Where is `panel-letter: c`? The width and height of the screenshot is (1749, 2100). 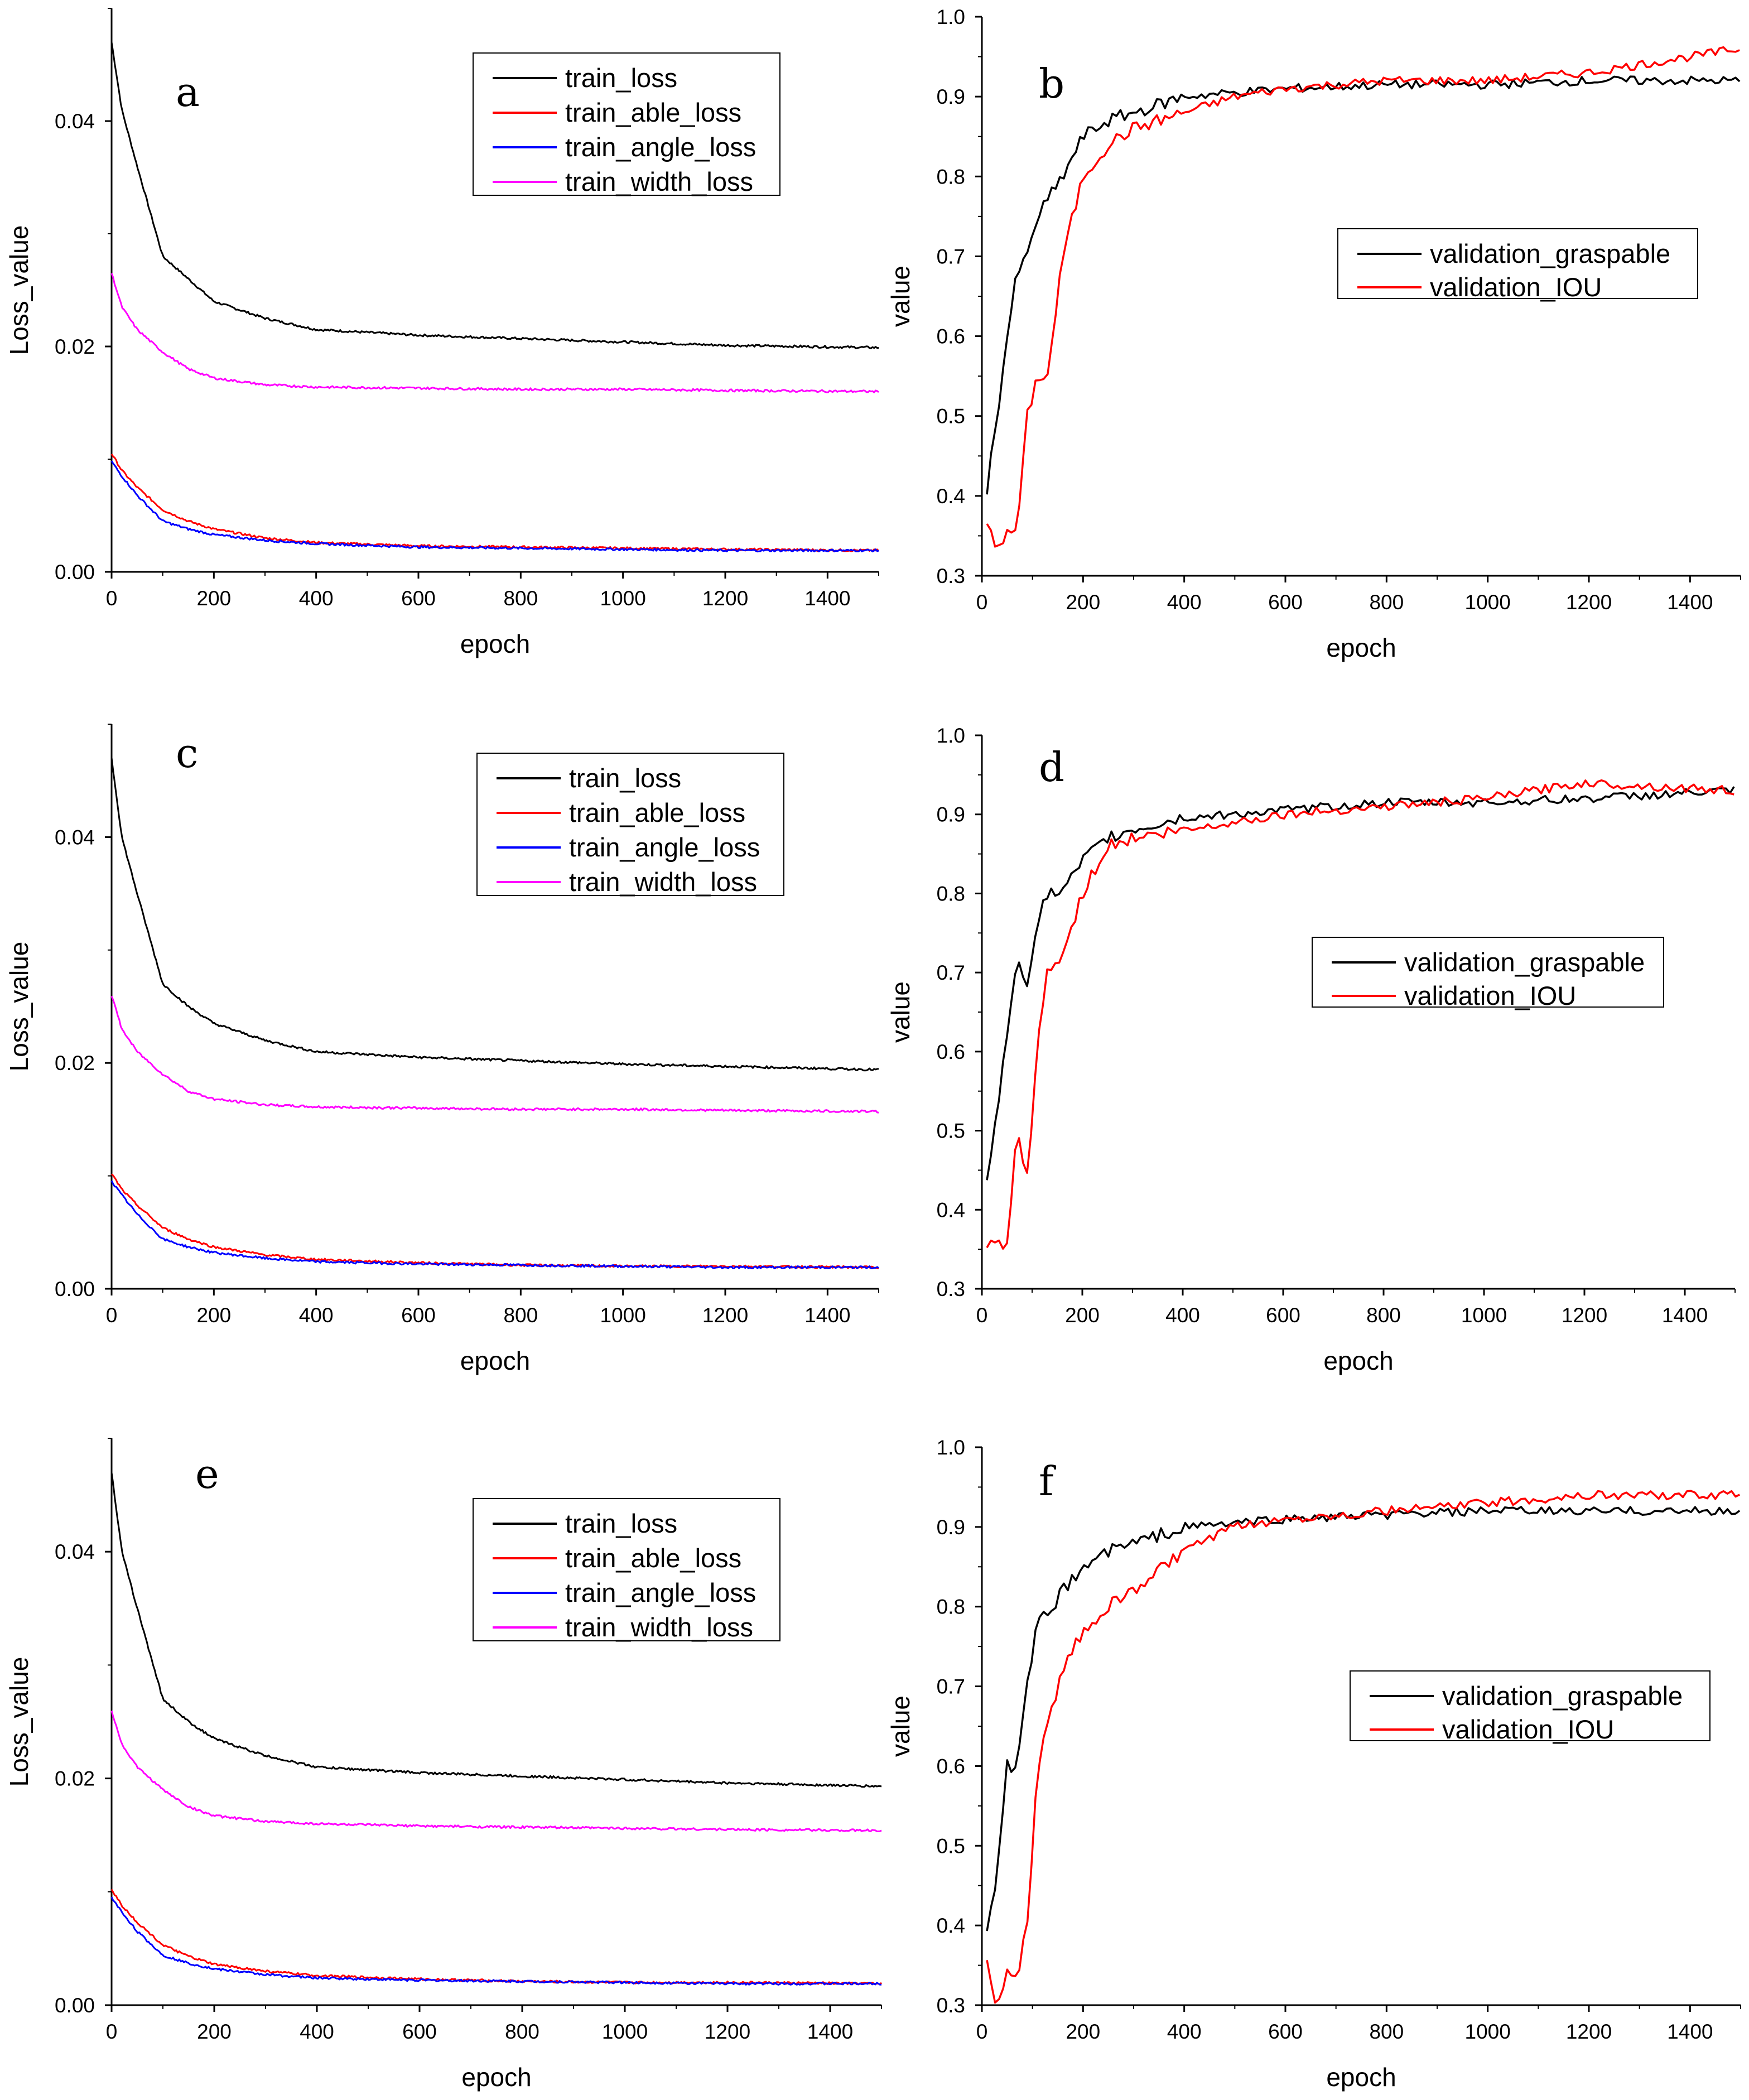 panel-letter: c is located at coordinates (187, 753).